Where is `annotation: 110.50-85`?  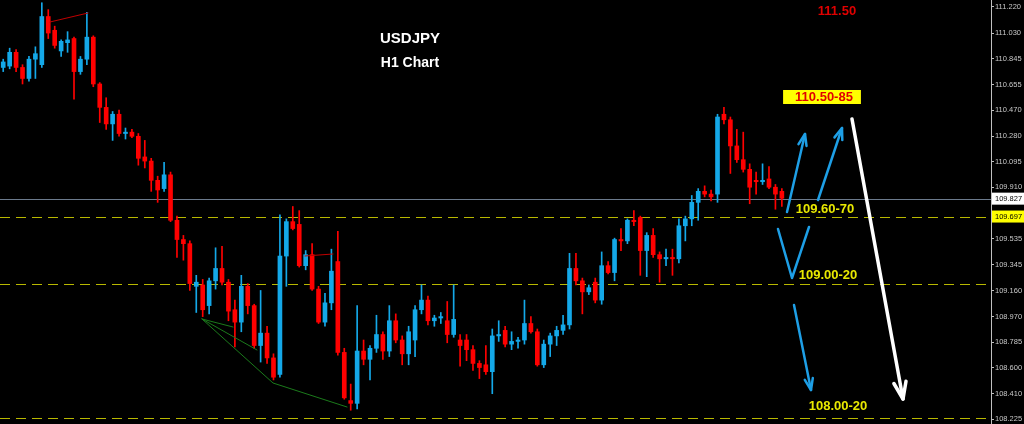
annotation: 110.50-85 is located at coordinates (824, 96).